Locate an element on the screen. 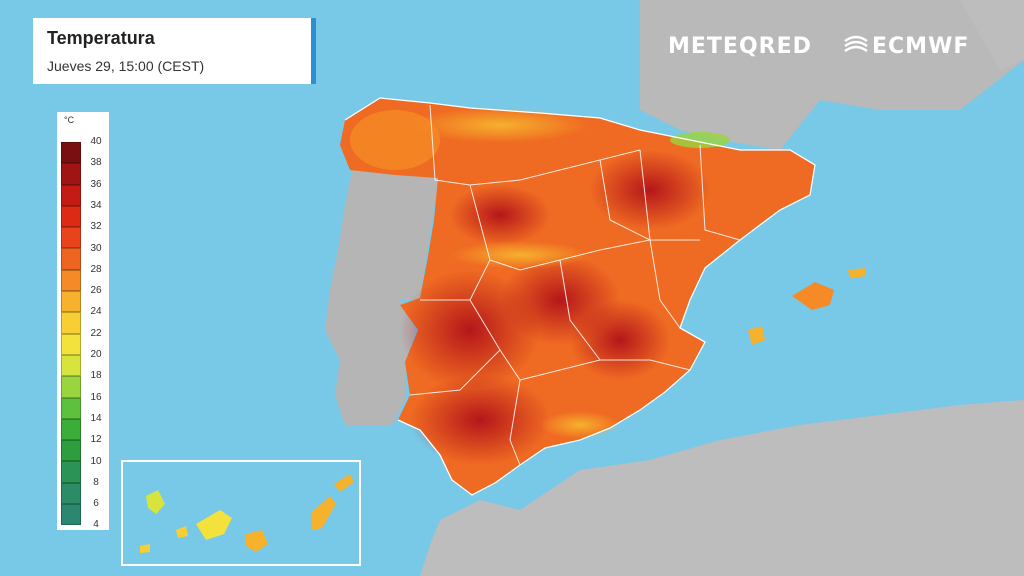 Image resolution: width=1024 pixels, height=576 pixels. legend-unit: °C is located at coordinates (69, 120).